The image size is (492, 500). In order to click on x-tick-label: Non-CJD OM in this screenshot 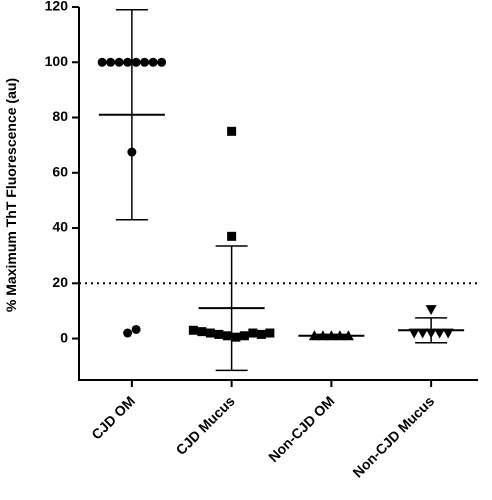, I will do `click(301, 429)`.